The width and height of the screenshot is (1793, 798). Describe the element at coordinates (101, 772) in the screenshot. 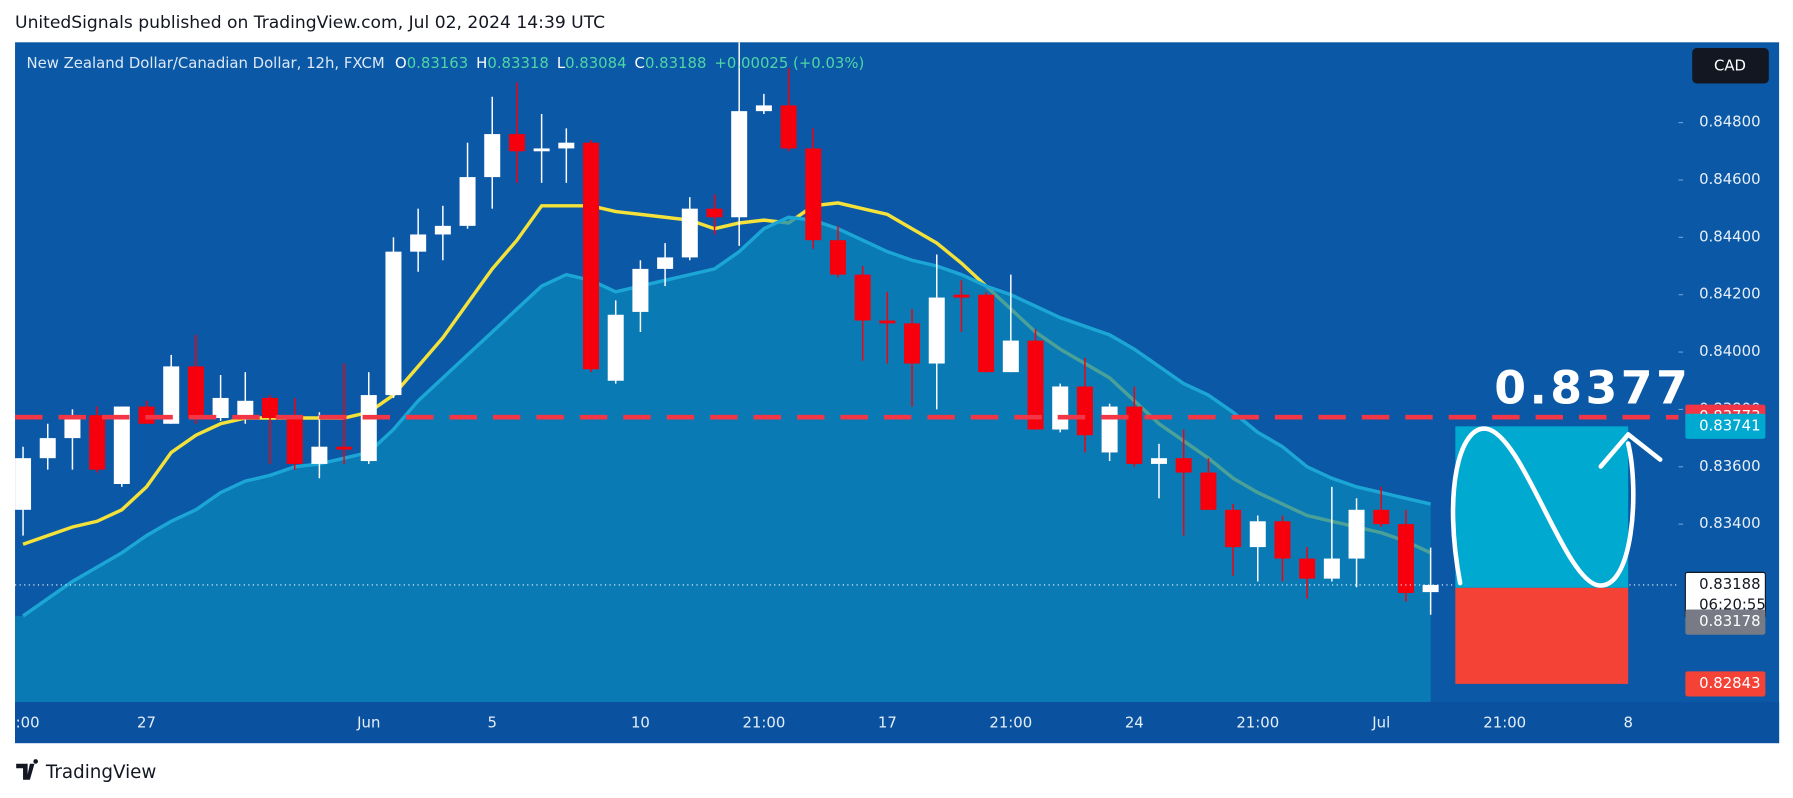

I see `footer-brand: TradingView` at that location.